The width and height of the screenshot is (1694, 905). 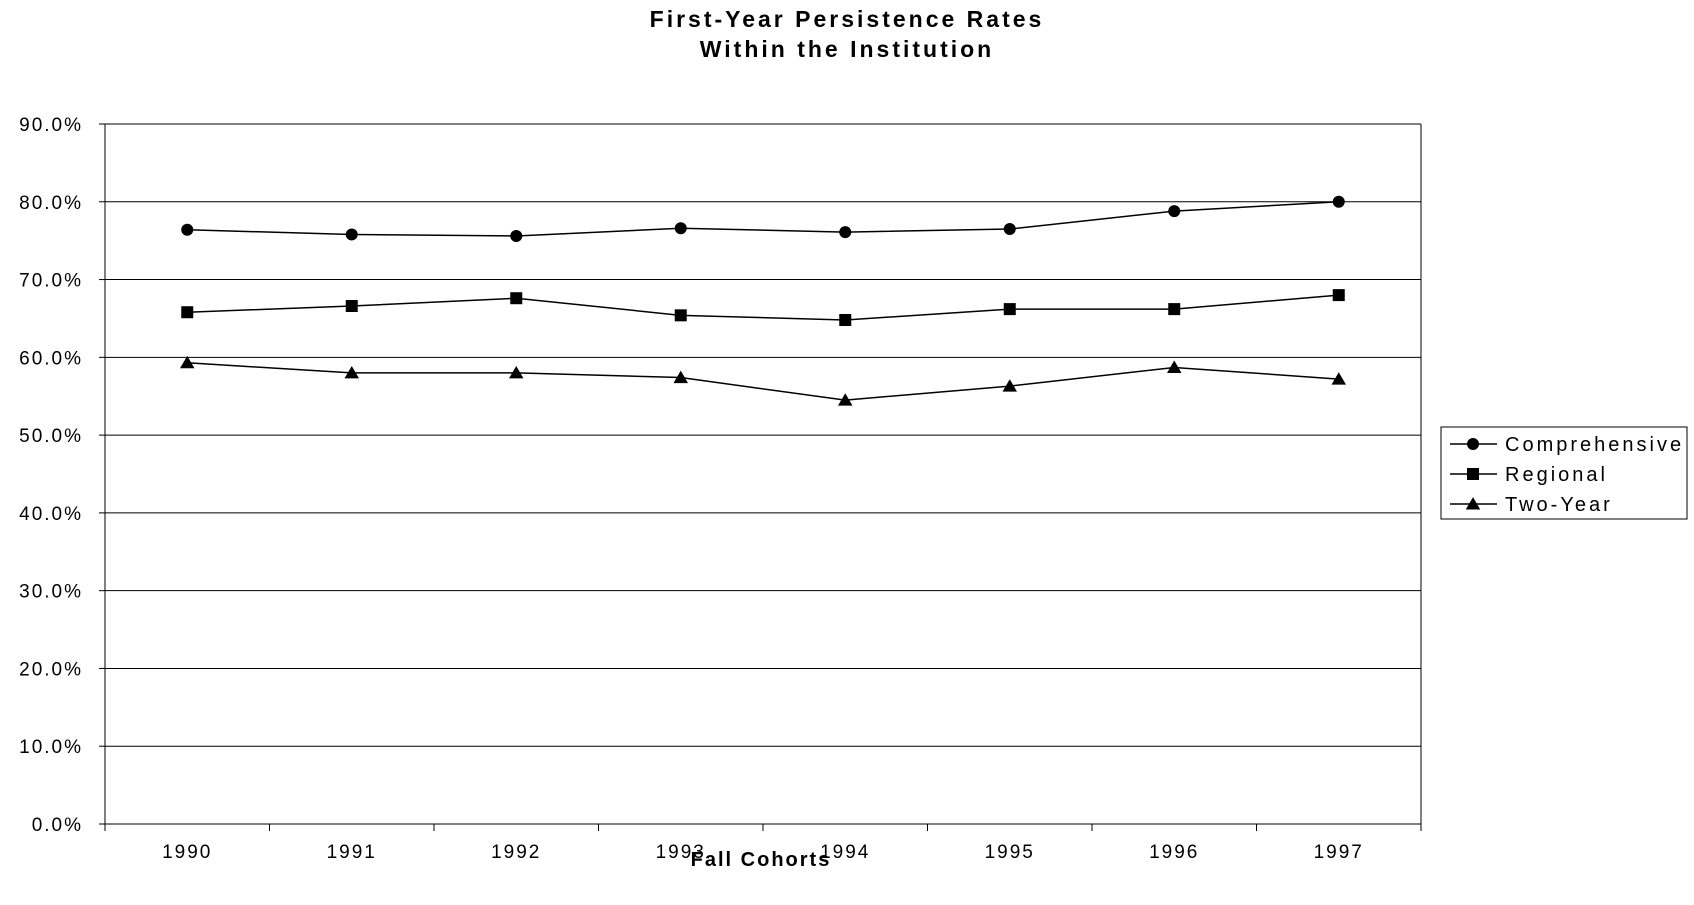 I want to click on y-tick-label: 20.0%, so click(x=51, y=669).